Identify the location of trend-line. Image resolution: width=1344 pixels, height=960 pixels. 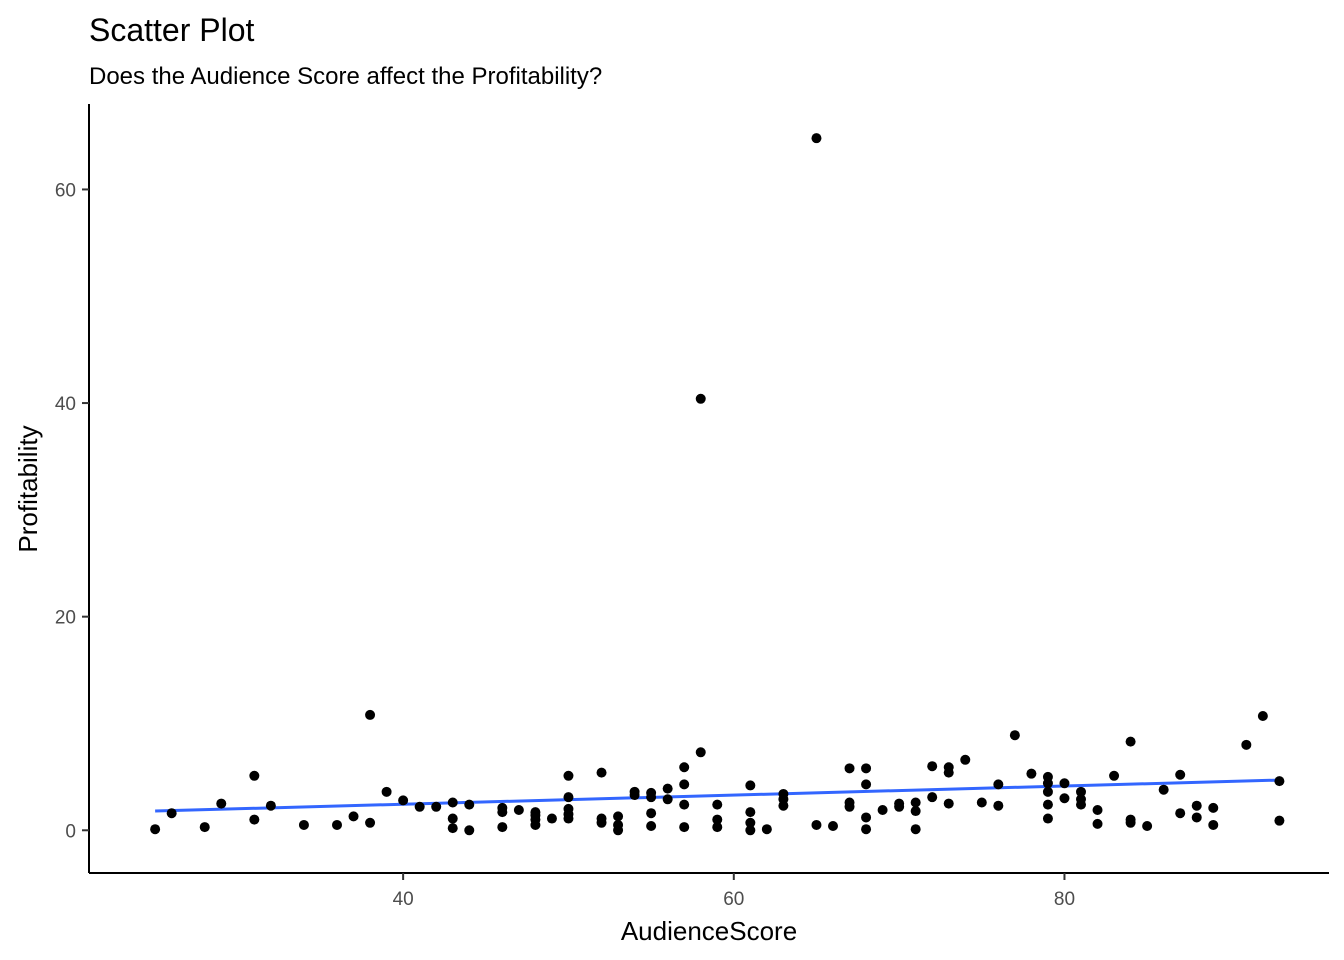
(717, 795).